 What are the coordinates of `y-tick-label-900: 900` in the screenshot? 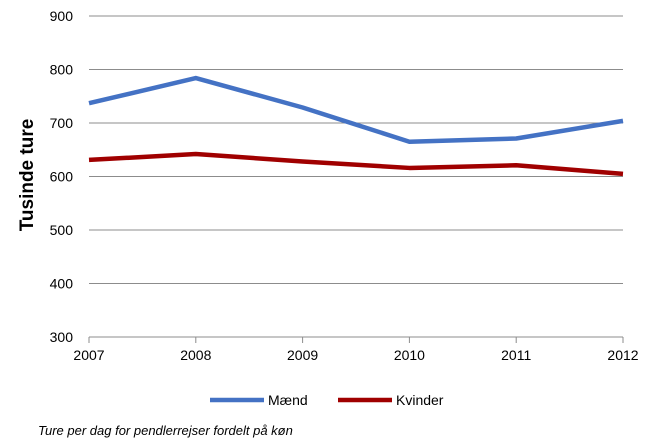 It's located at (62, 16).